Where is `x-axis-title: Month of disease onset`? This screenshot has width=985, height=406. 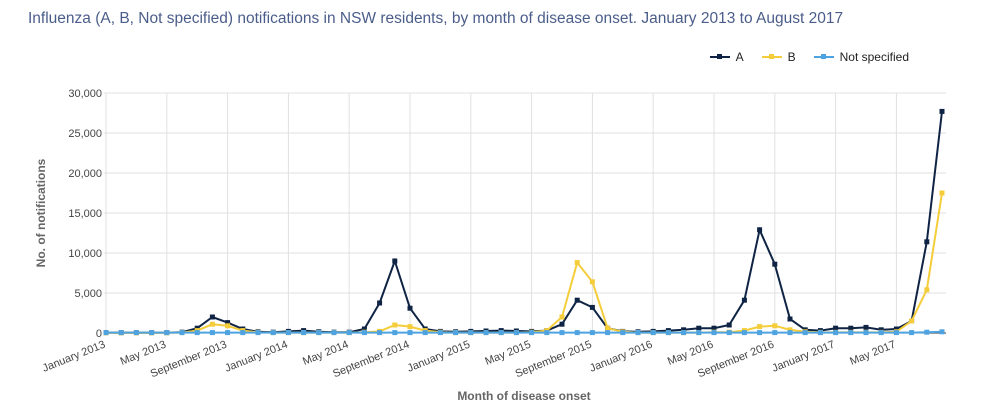
x-axis-title: Month of disease onset is located at coordinates (523, 396).